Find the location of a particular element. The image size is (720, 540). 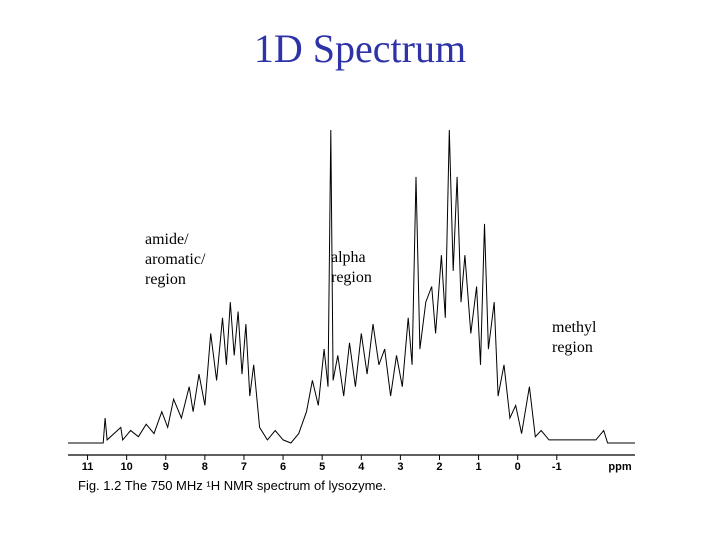

x-tick-label: -1 is located at coordinates (557, 467).